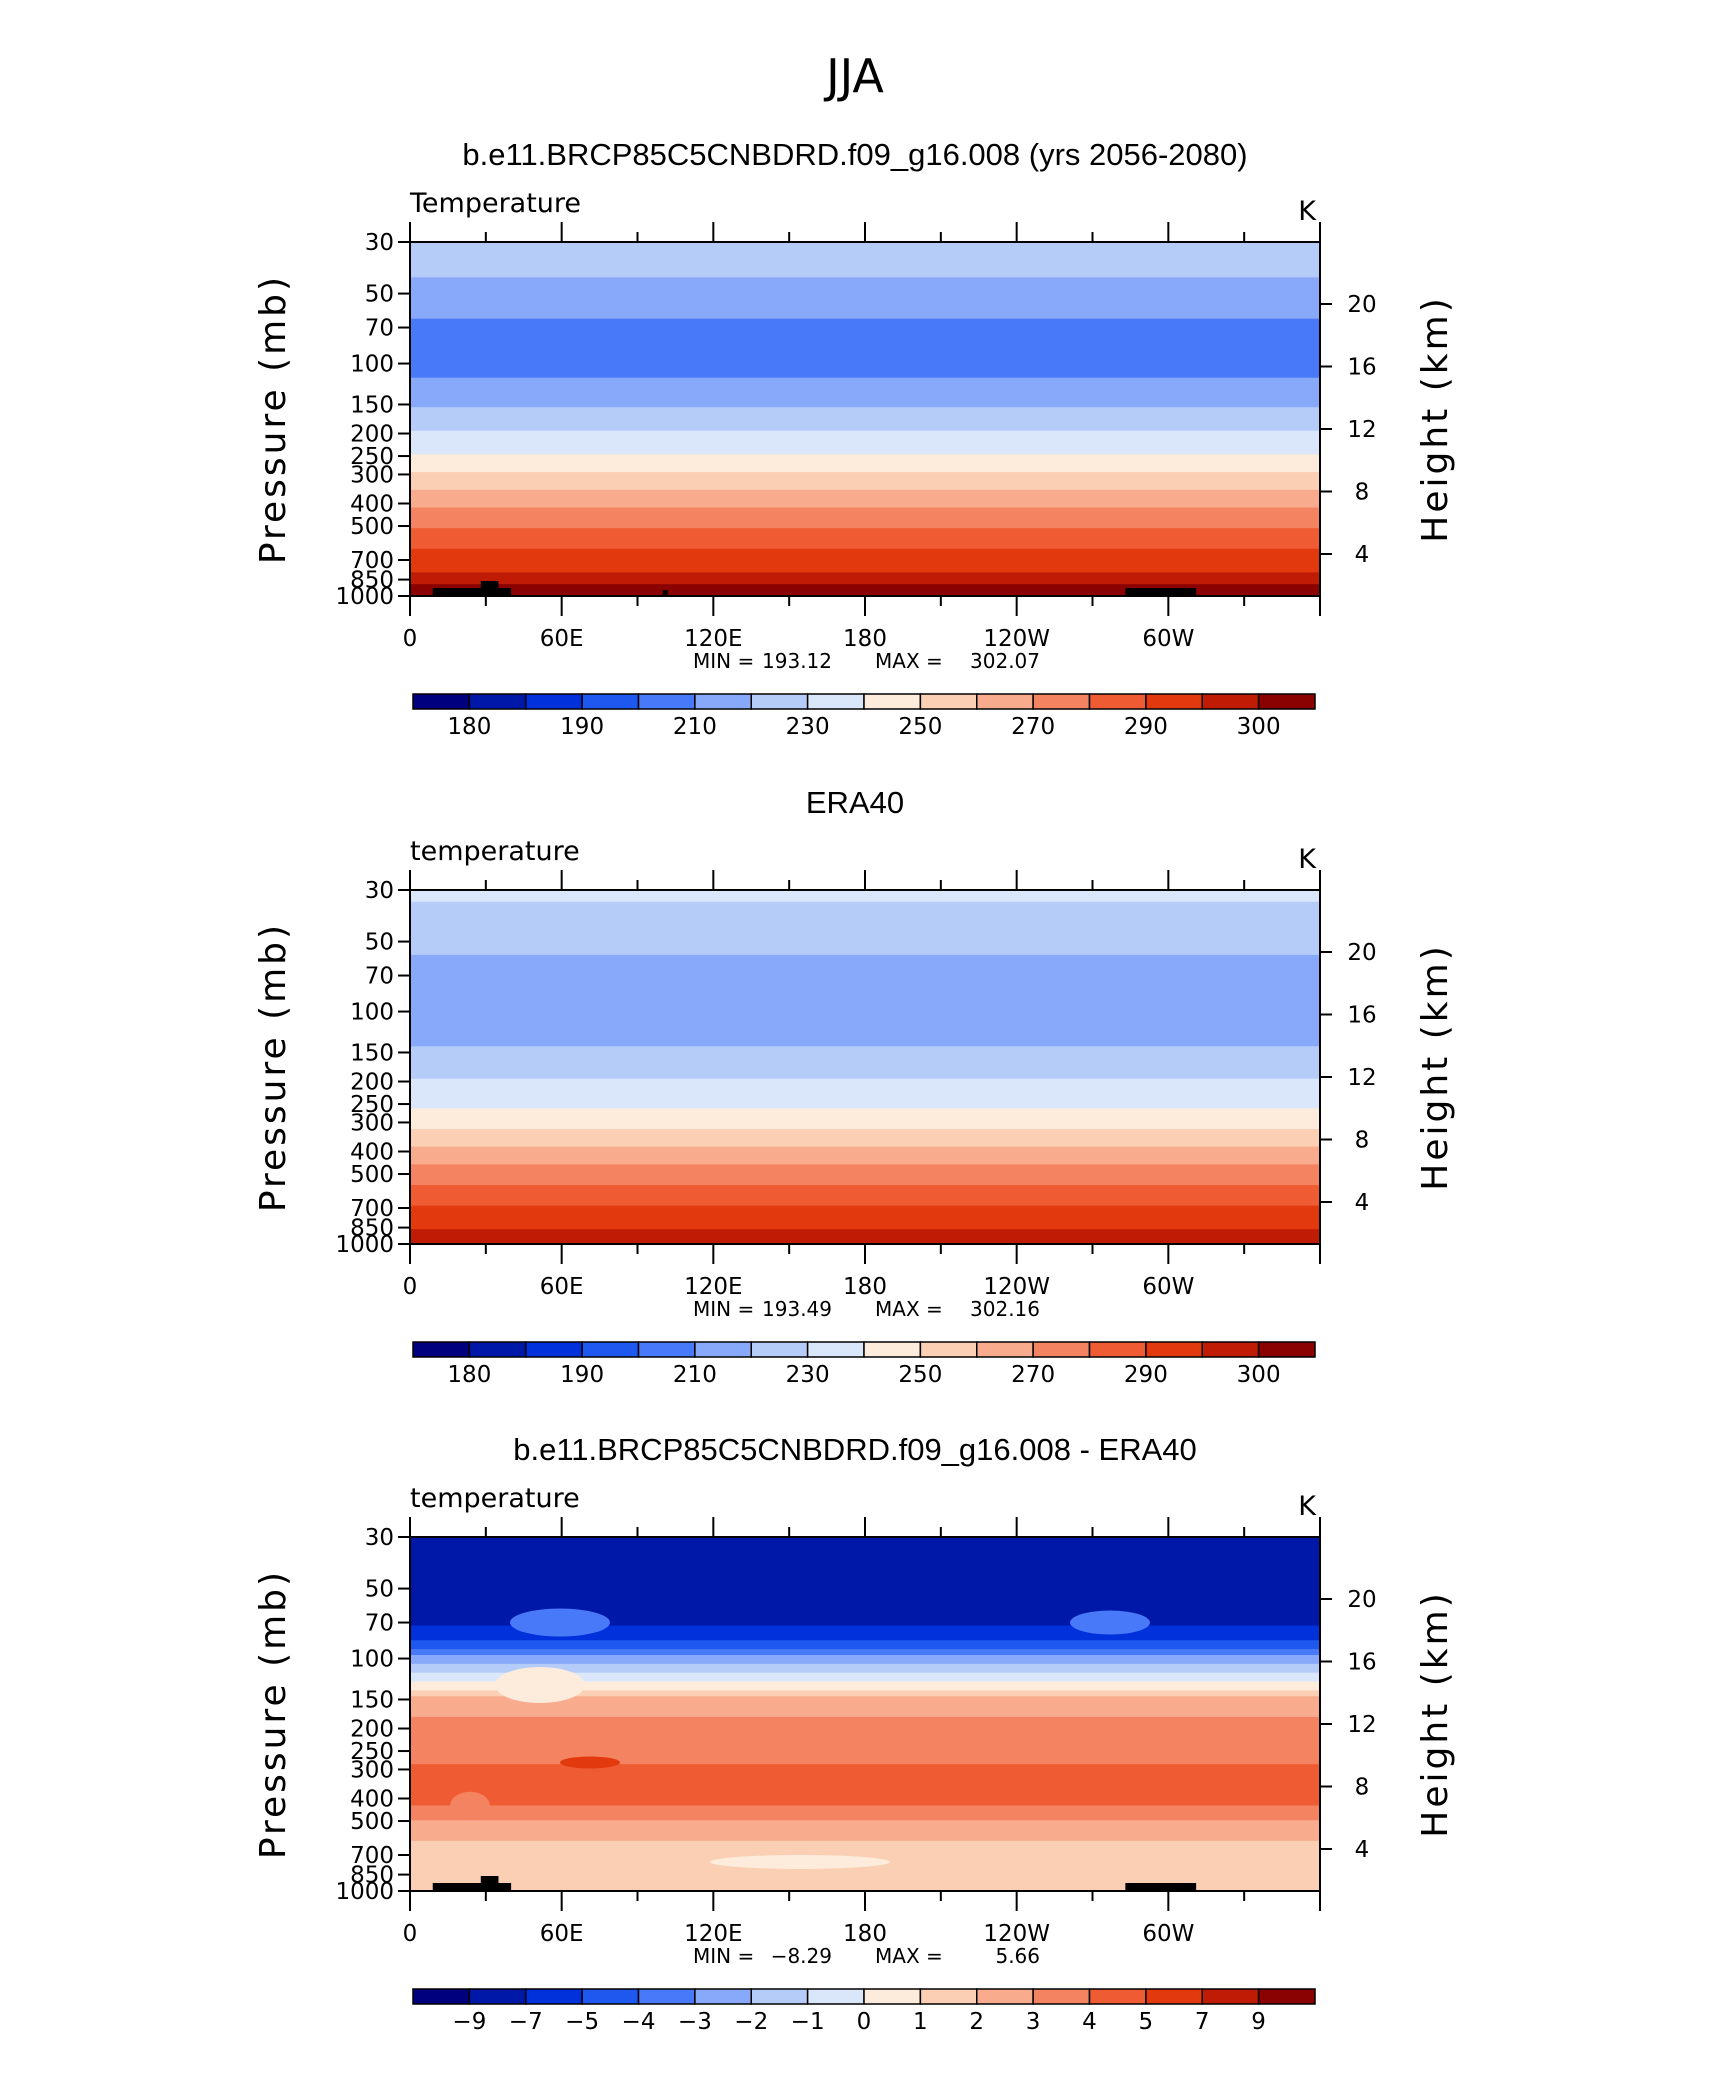 This screenshot has width=1710, height=2074. What do you see at coordinates (1361, 1600) in the screenshot?
I see `height-tick-label: 20` at bounding box center [1361, 1600].